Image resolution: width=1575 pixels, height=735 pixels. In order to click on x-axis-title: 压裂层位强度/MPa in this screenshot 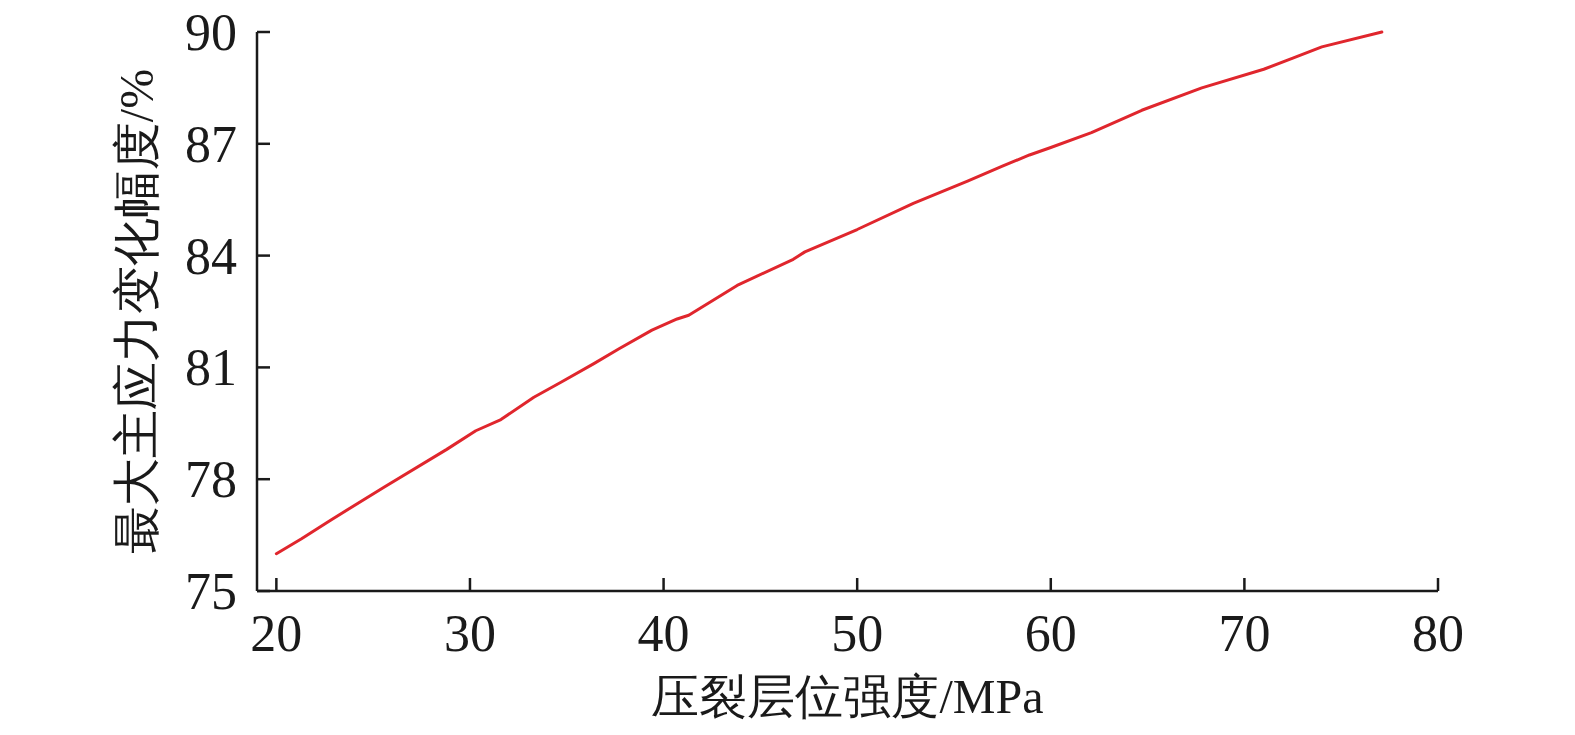, I will do `click(847, 696)`.